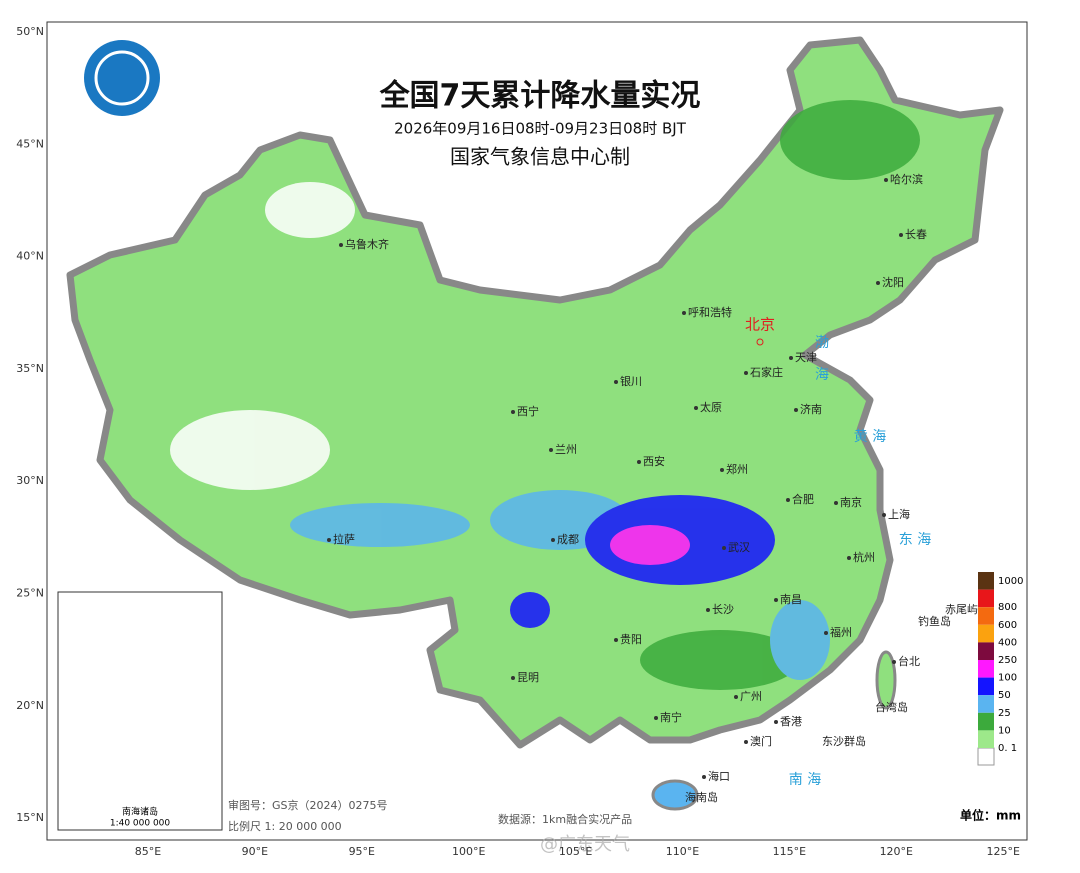  What do you see at coordinates (140, 812) in the screenshot?
I see `inset-title: 南海诸岛` at bounding box center [140, 812].